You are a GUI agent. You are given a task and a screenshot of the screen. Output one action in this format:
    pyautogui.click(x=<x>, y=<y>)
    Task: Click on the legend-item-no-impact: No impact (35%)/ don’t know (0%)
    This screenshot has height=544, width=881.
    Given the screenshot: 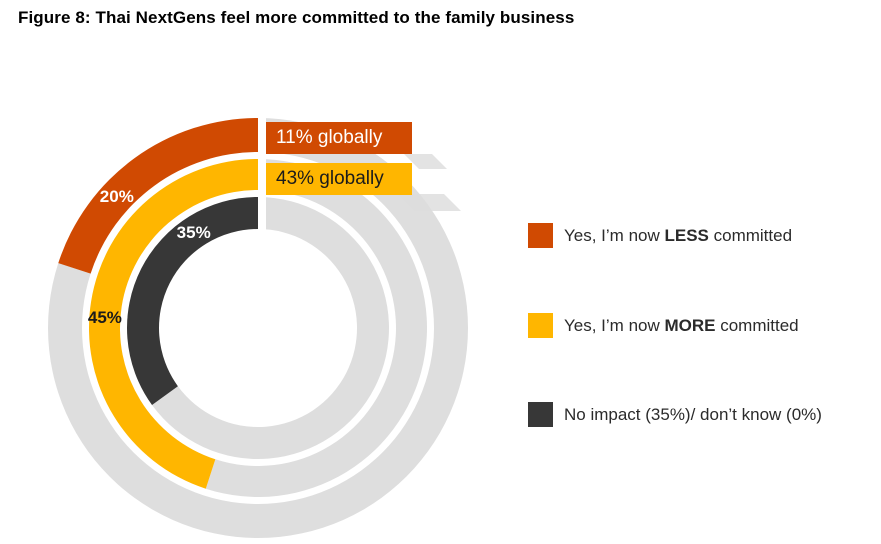 What is the action you would take?
    pyautogui.click(x=675, y=414)
    